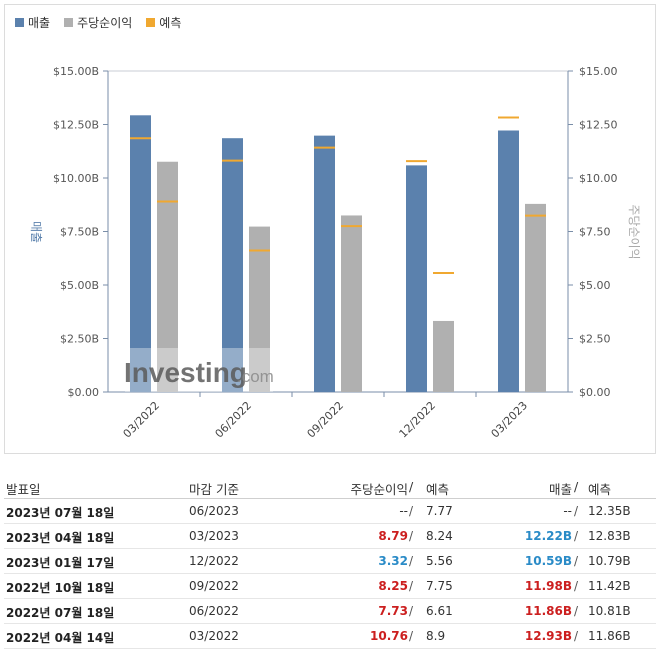 This screenshot has width=661, height=650. What do you see at coordinates (600, 489) in the screenshot?
I see `header-revenue-forecast: 예측` at bounding box center [600, 489].